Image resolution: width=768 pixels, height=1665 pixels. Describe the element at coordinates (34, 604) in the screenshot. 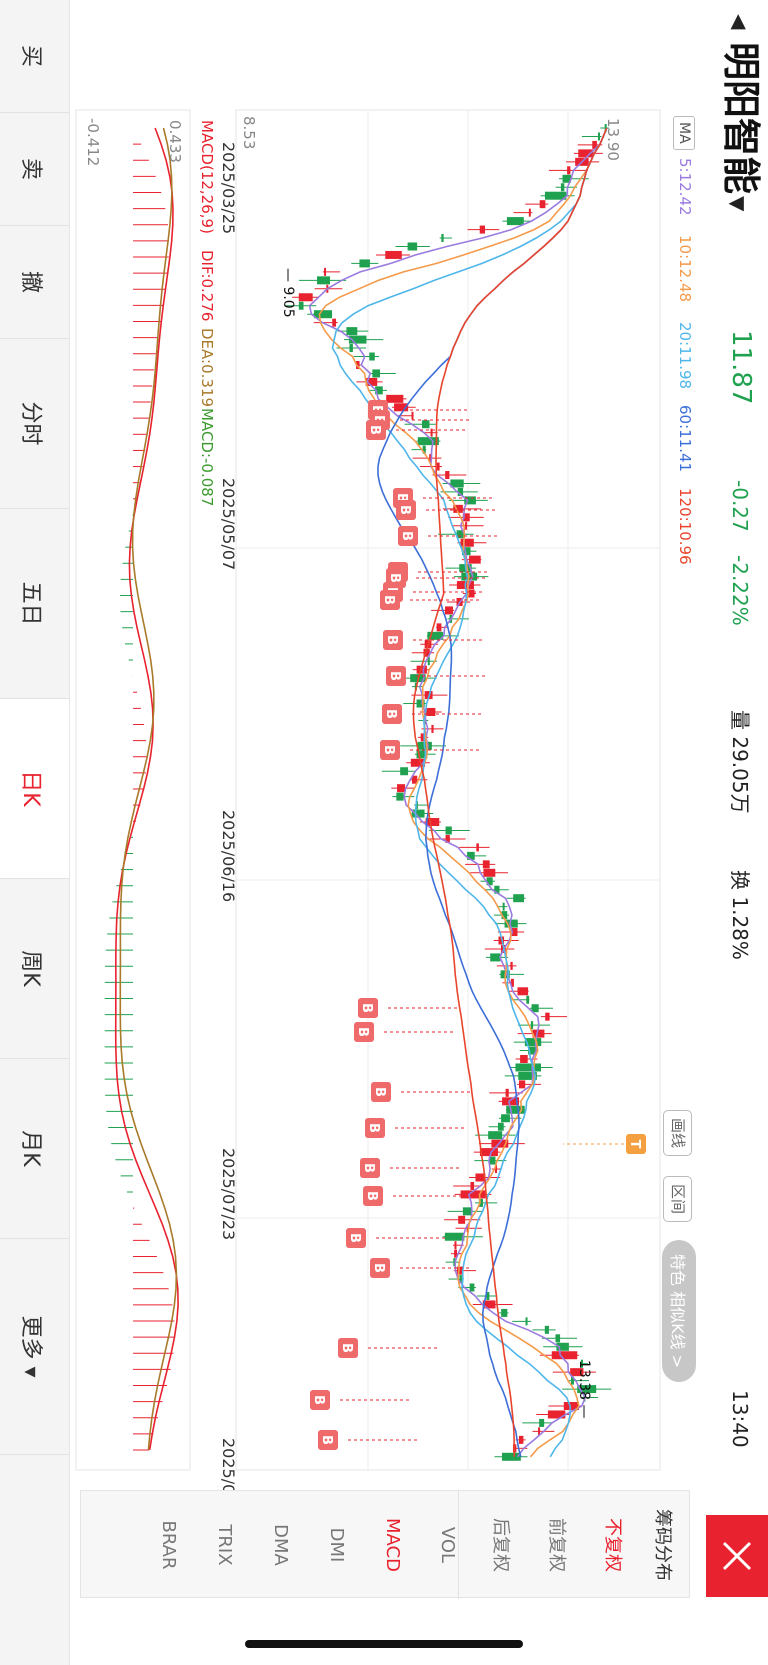

I see `tab-4: 五日` at that location.